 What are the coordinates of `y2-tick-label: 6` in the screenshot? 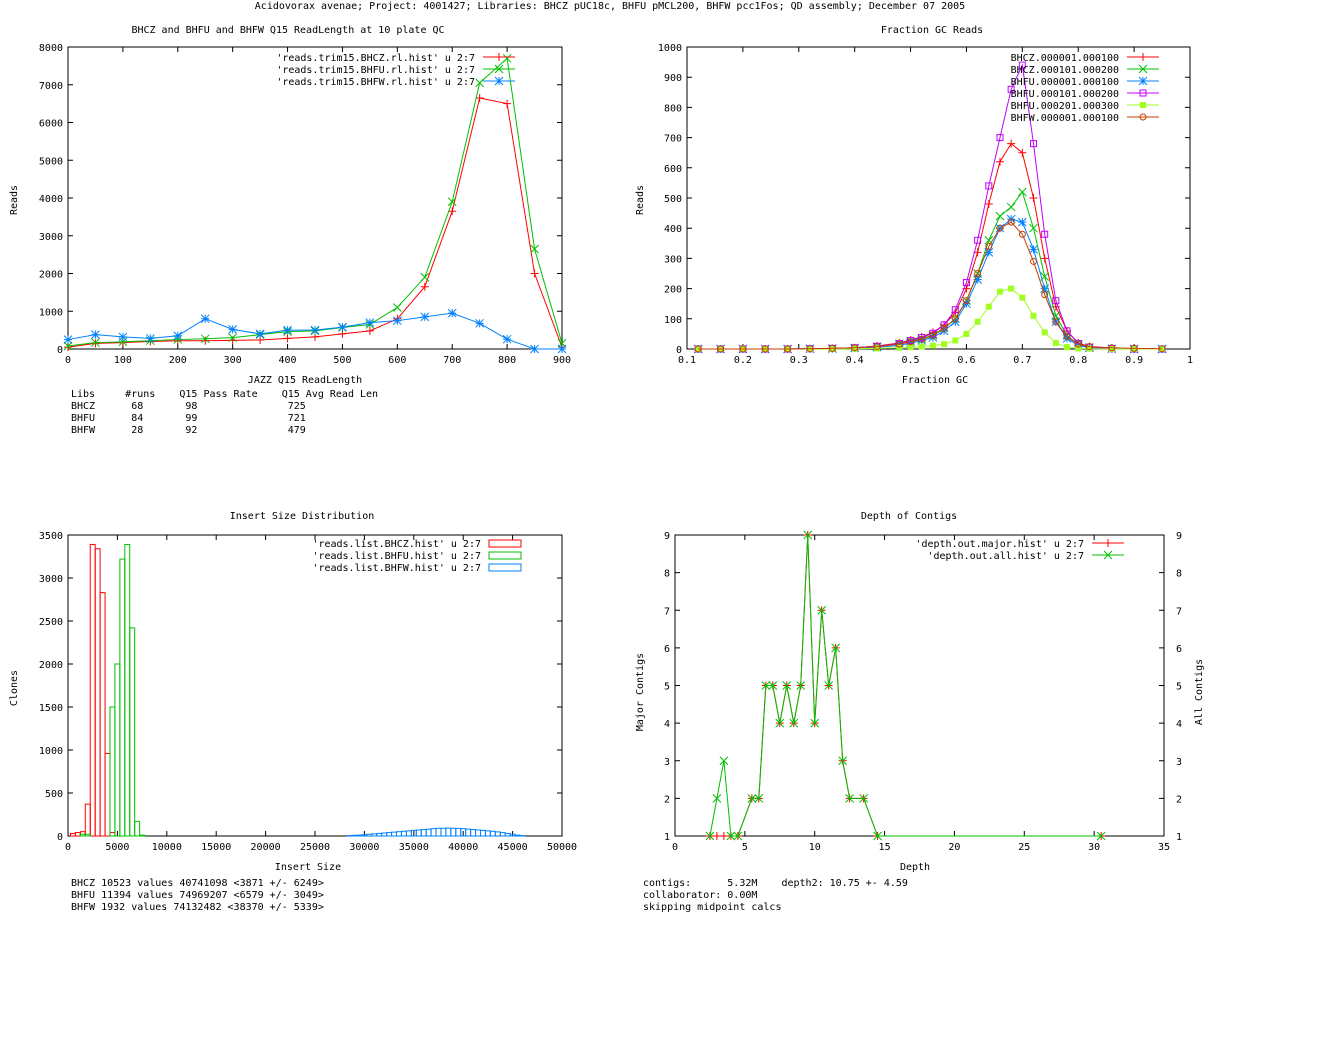 It's located at (1179, 649).